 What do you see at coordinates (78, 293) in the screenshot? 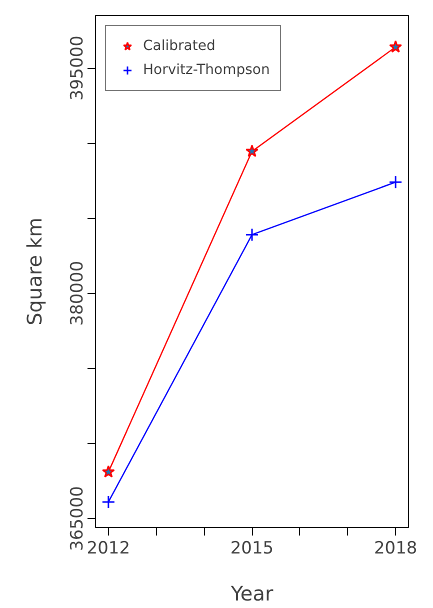
I see `y-tick-label: 380000` at bounding box center [78, 293].